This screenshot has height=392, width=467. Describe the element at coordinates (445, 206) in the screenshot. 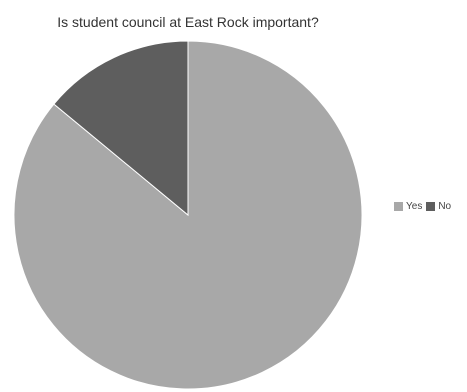

I see `legend-label-no: No` at that location.